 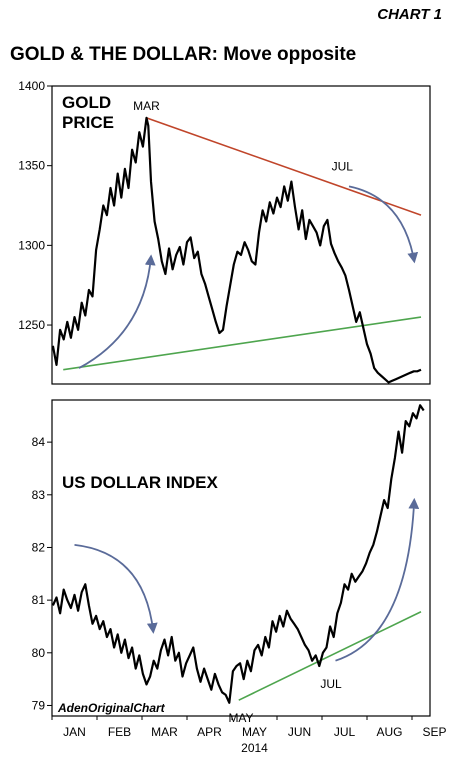 What do you see at coordinates (209, 732) in the screenshot?
I see `x-tick-label: APR` at bounding box center [209, 732].